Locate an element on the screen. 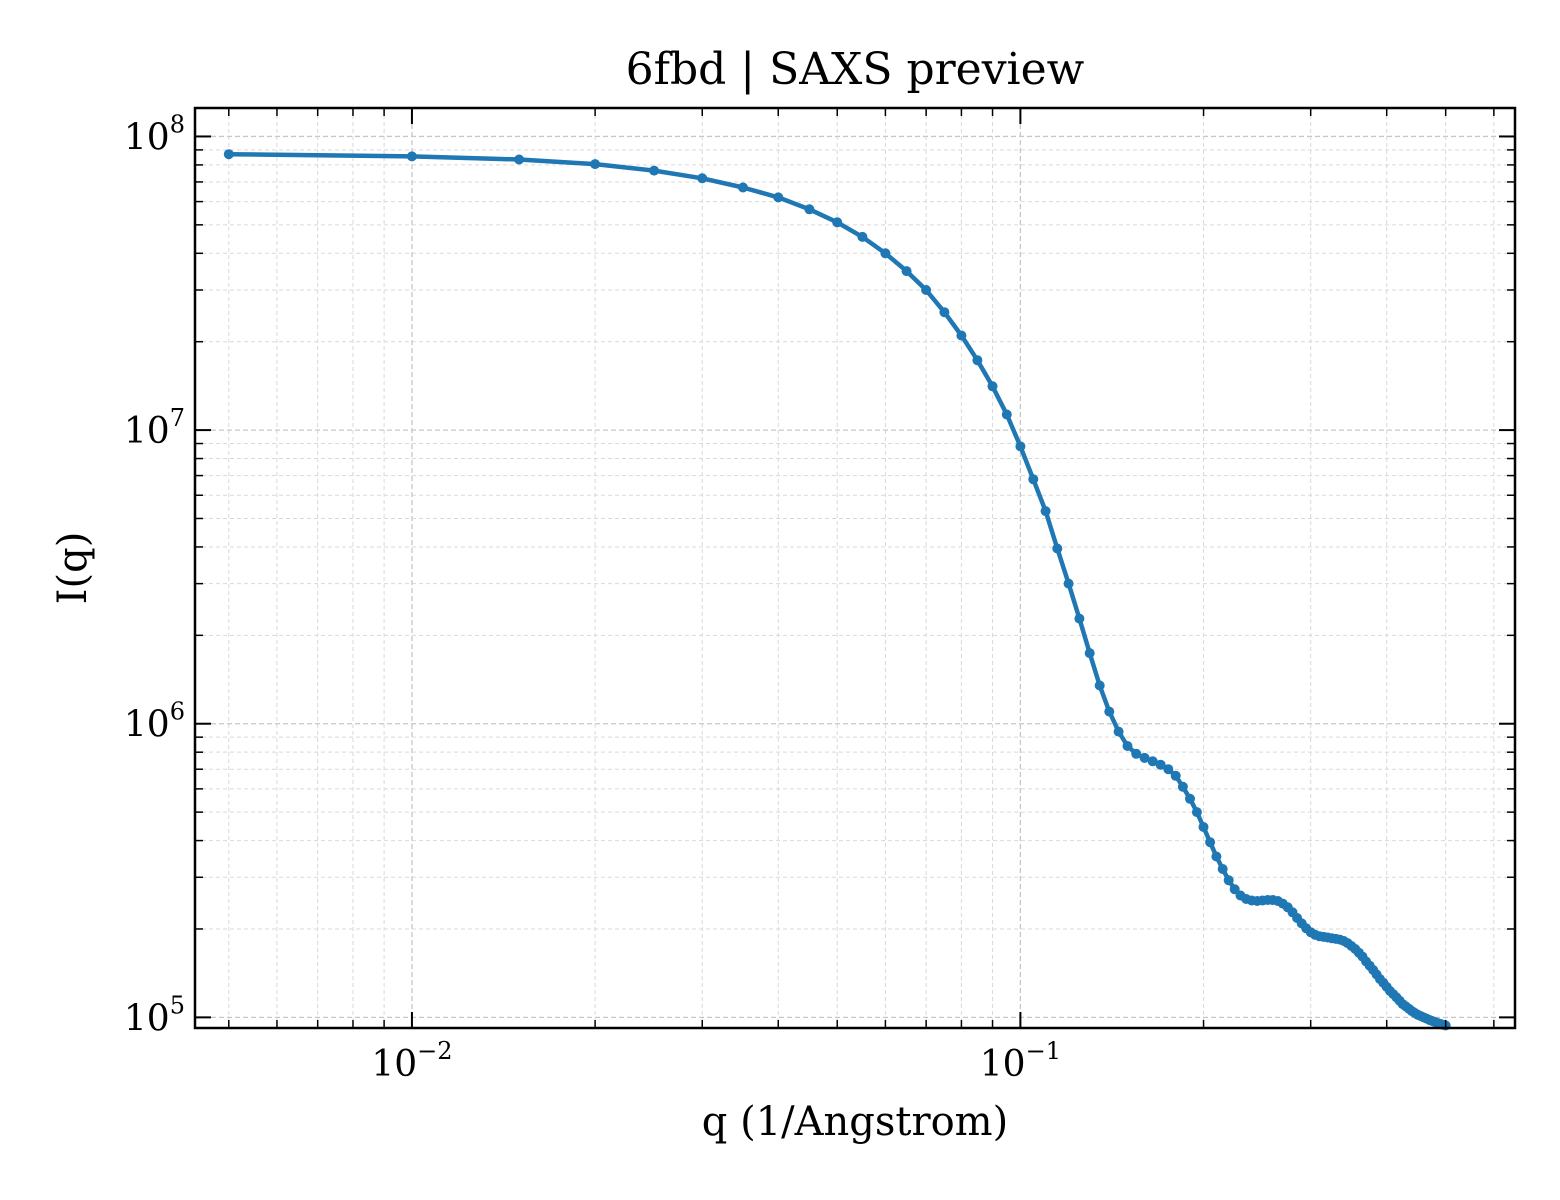  x-tick-label: 10⁻¹ is located at coordinates (1020, 1061).